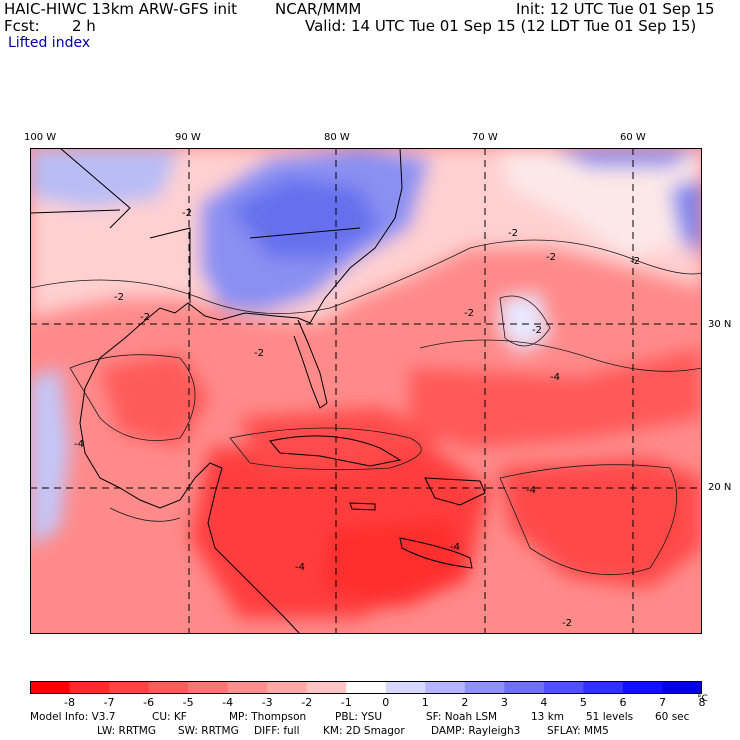  I want to click on model-info-item: DIFF: full, so click(277, 731).